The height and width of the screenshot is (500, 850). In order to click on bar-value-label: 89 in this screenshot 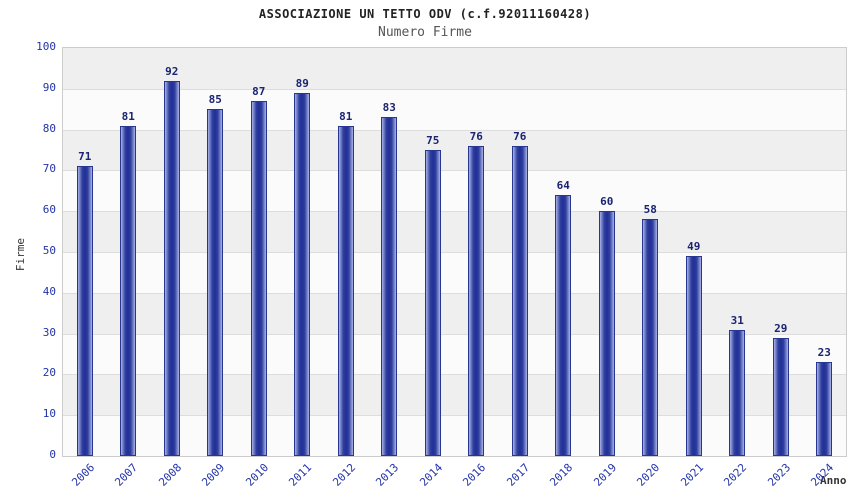, I will do `click(302, 83)`.